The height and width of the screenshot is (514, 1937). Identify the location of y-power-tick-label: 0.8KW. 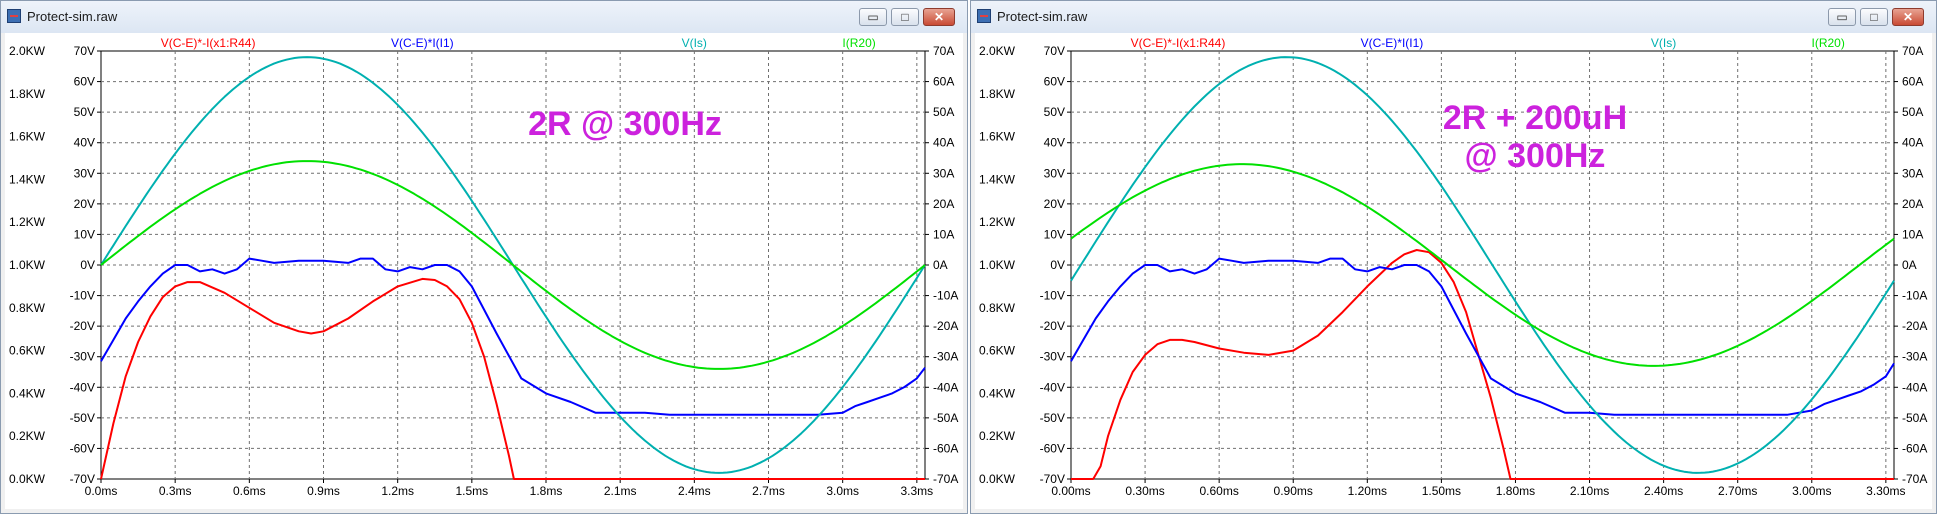
(27, 308).